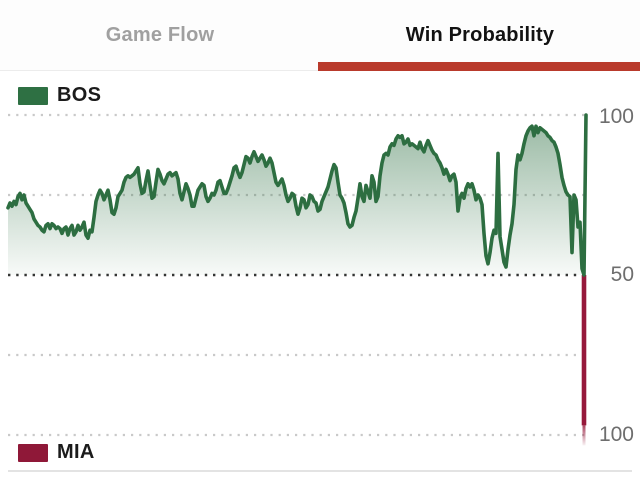 The height and width of the screenshot is (485, 640). I want to click on tab-game-flow: Game Flow, so click(160, 35).